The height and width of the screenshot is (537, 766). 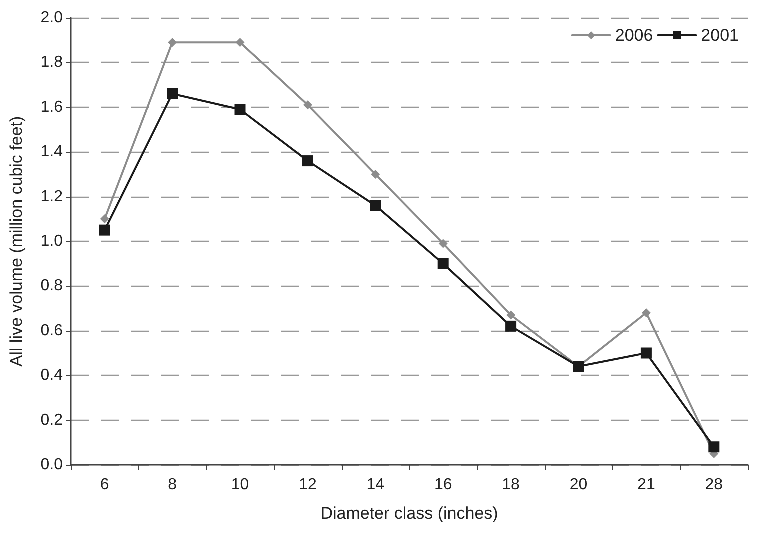 What do you see at coordinates (173, 485) in the screenshot?
I see `x-tick-label: 8` at bounding box center [173, 485].